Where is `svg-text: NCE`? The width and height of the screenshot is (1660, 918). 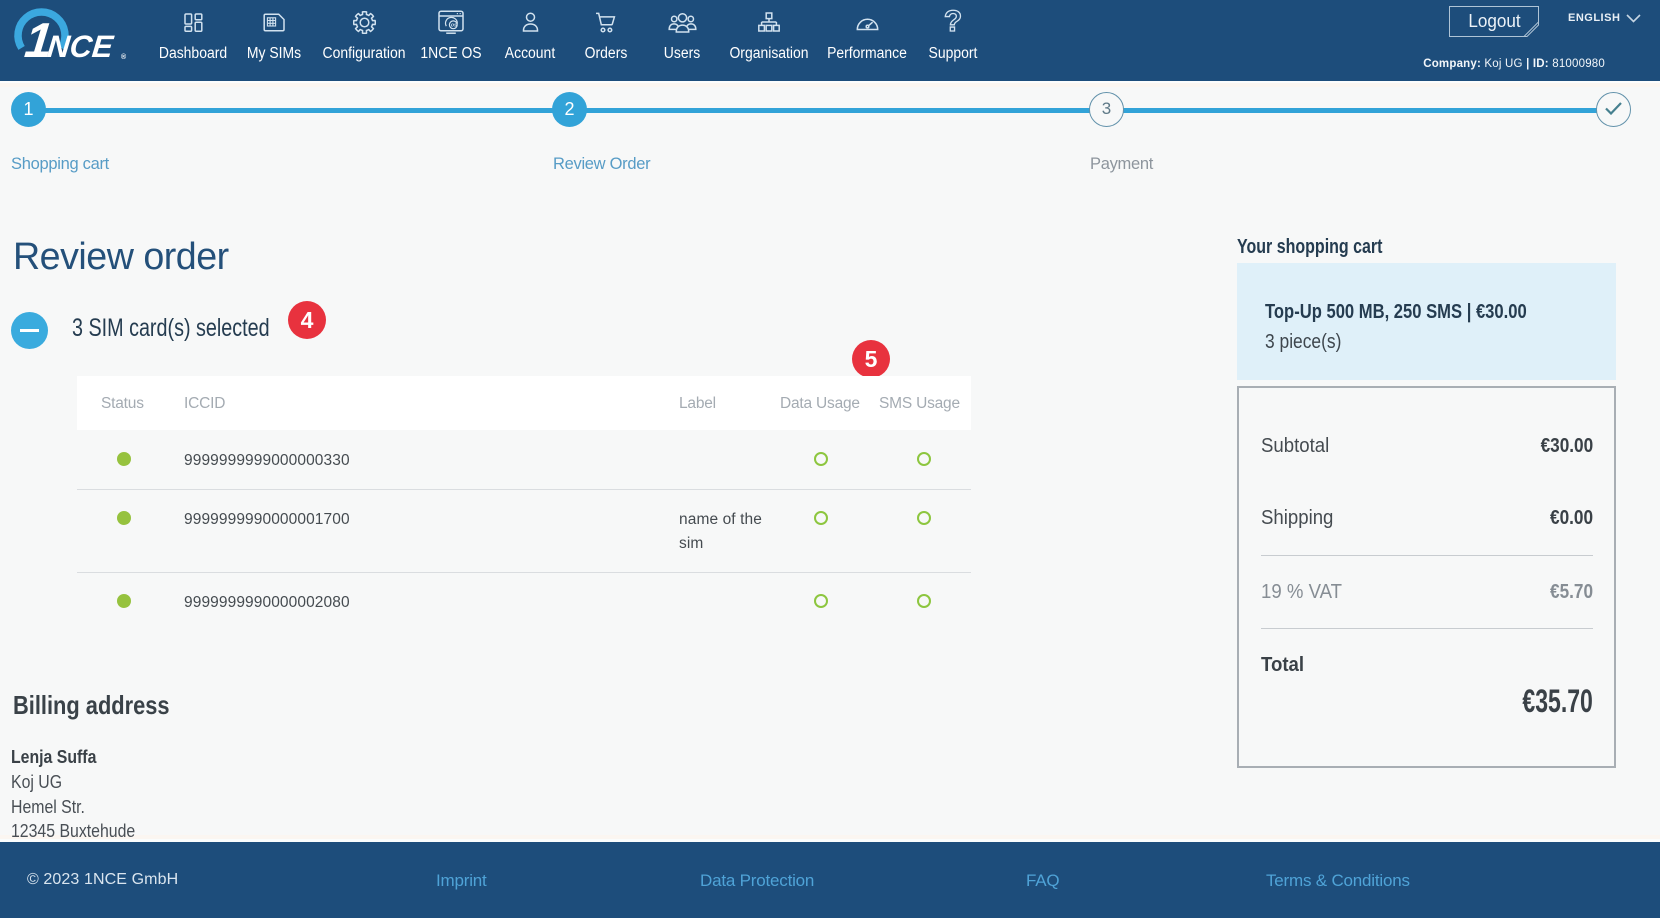
svg-text: NCE is located at coordinates (81, 46).